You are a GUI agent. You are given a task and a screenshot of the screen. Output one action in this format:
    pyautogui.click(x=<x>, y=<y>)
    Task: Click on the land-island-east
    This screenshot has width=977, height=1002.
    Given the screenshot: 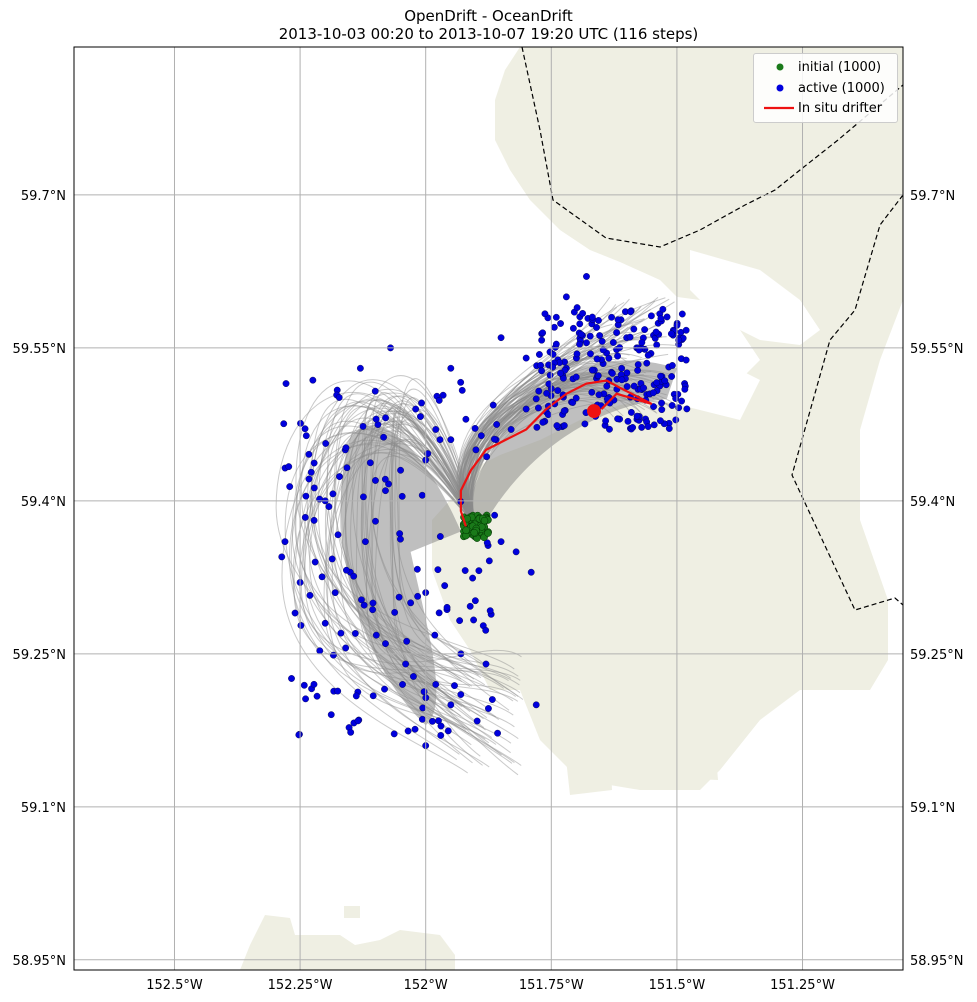 What is the action you would take?
    pyautogui.click(x=886, y=215)
    